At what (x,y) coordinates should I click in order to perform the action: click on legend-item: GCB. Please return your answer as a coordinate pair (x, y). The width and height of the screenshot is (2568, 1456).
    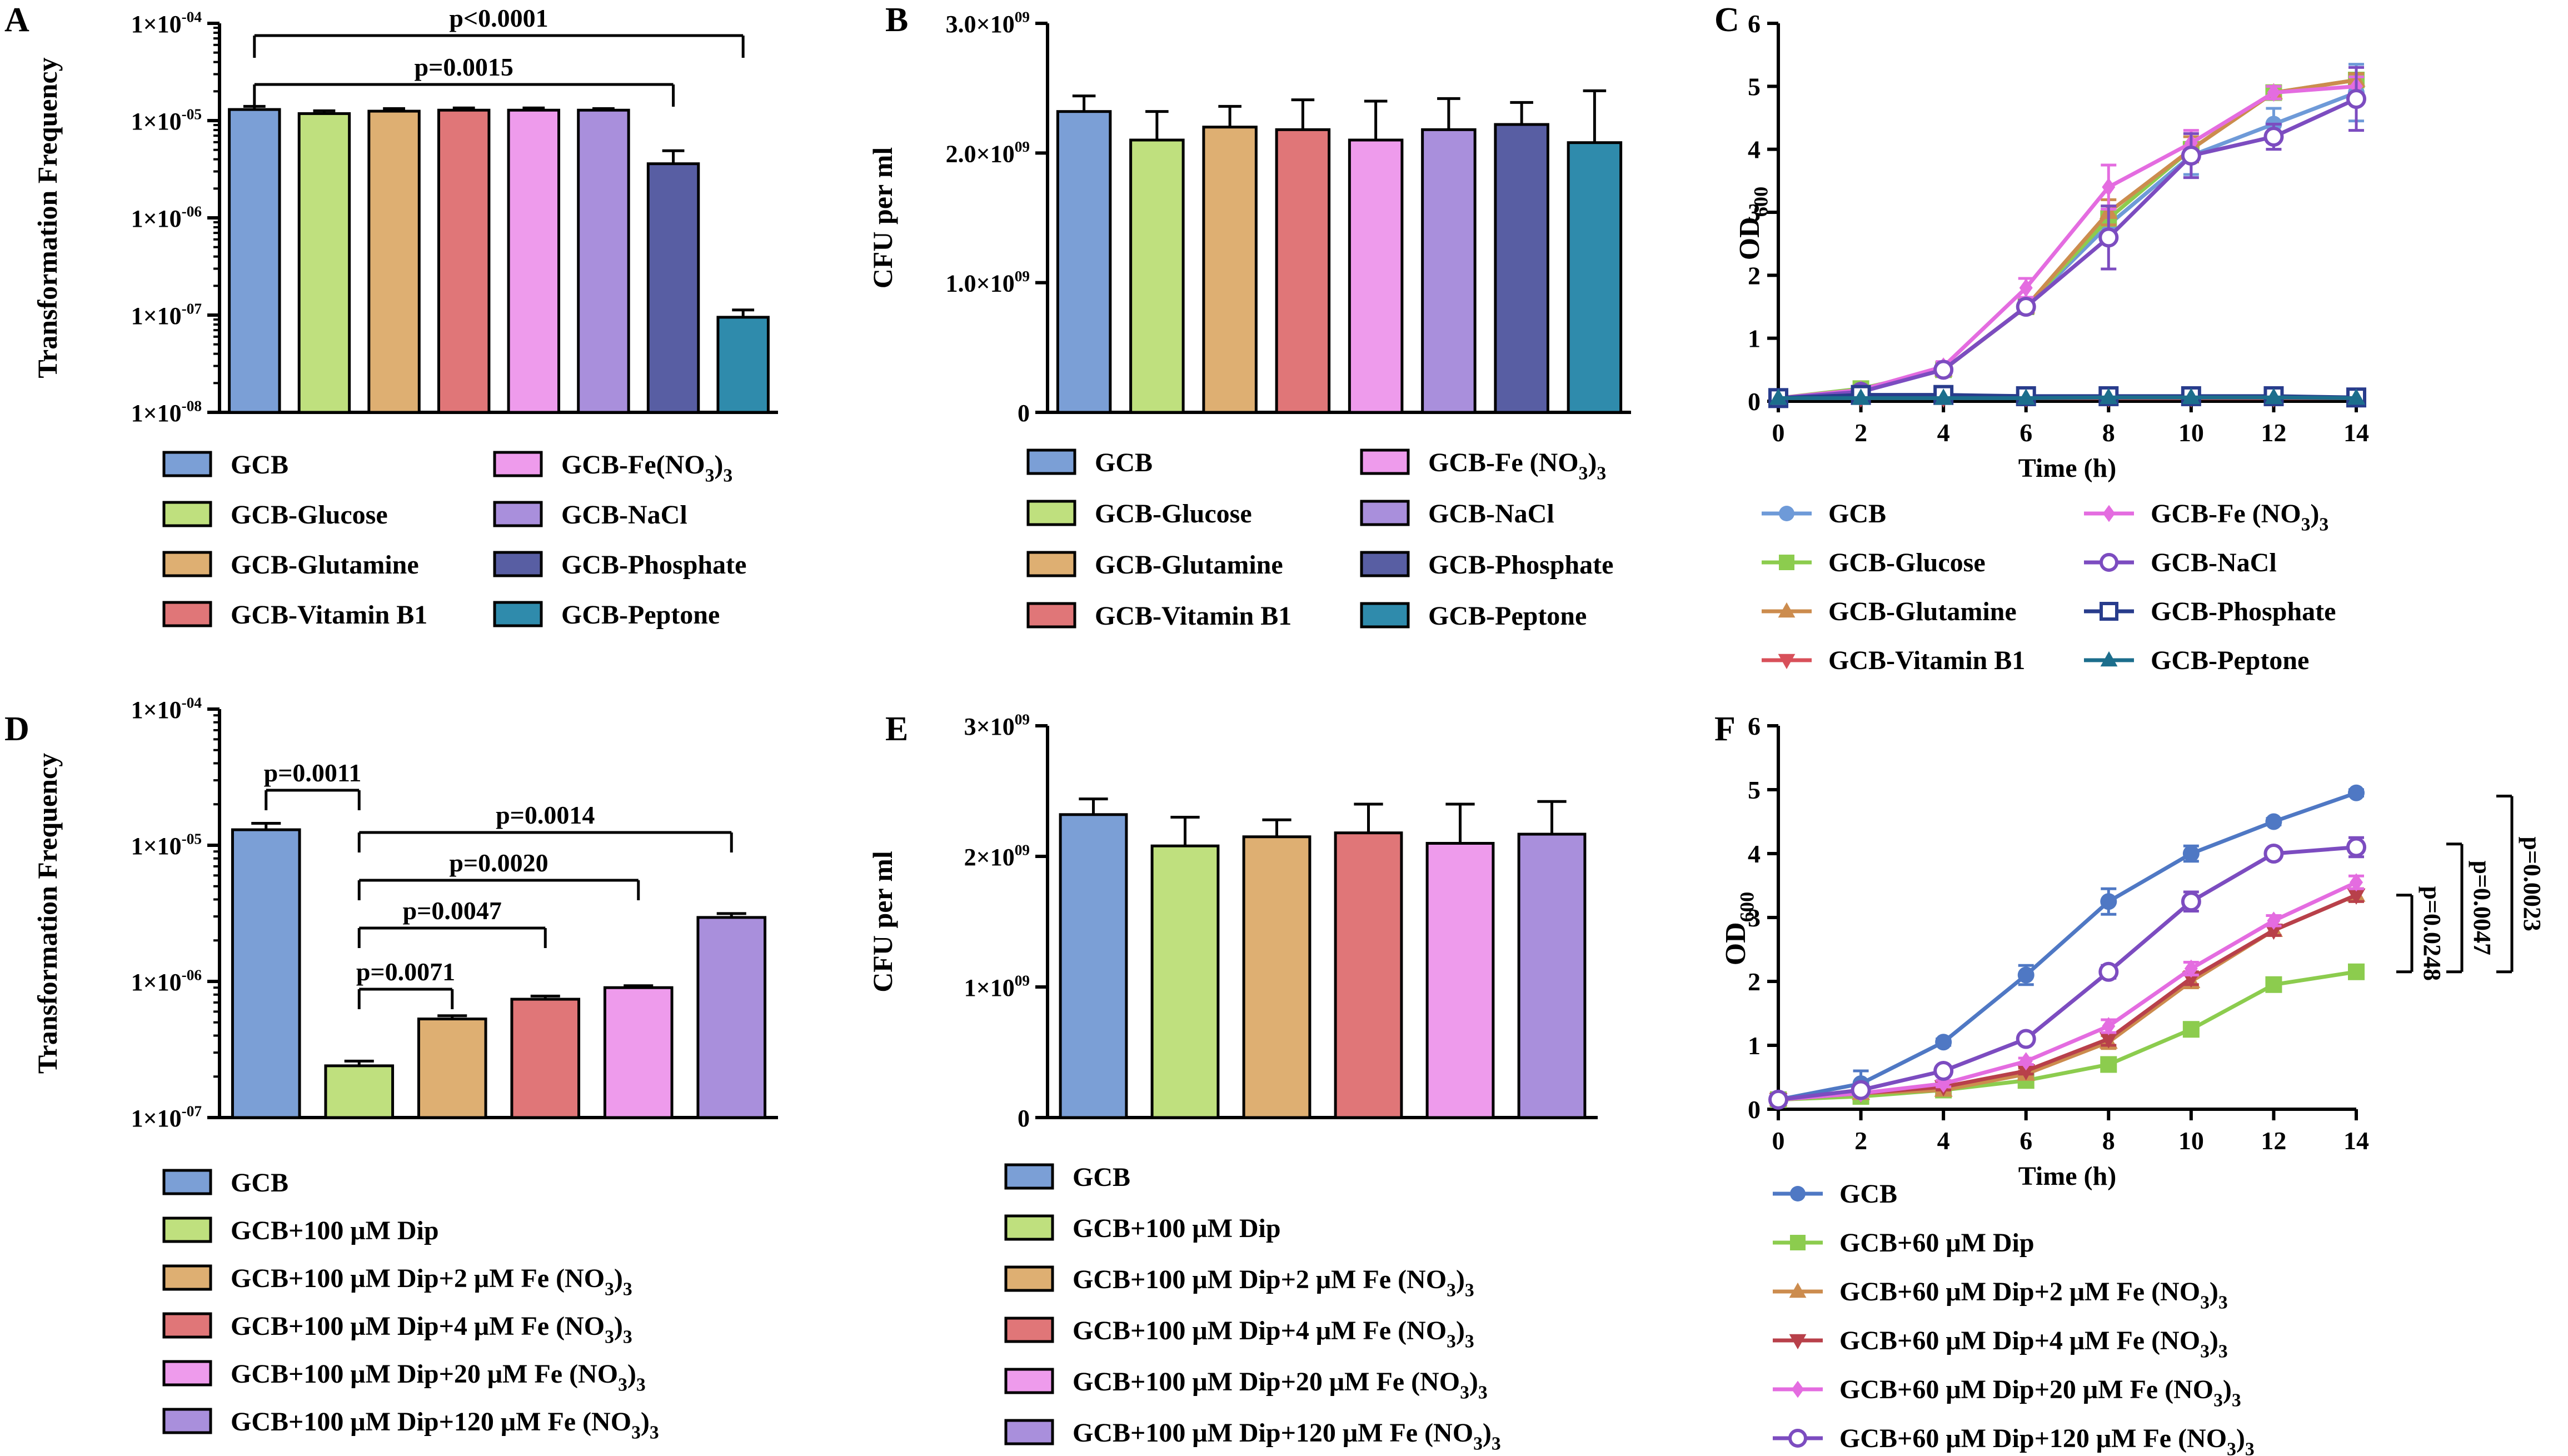
    Looking at the image, I should click on (1089, 462).